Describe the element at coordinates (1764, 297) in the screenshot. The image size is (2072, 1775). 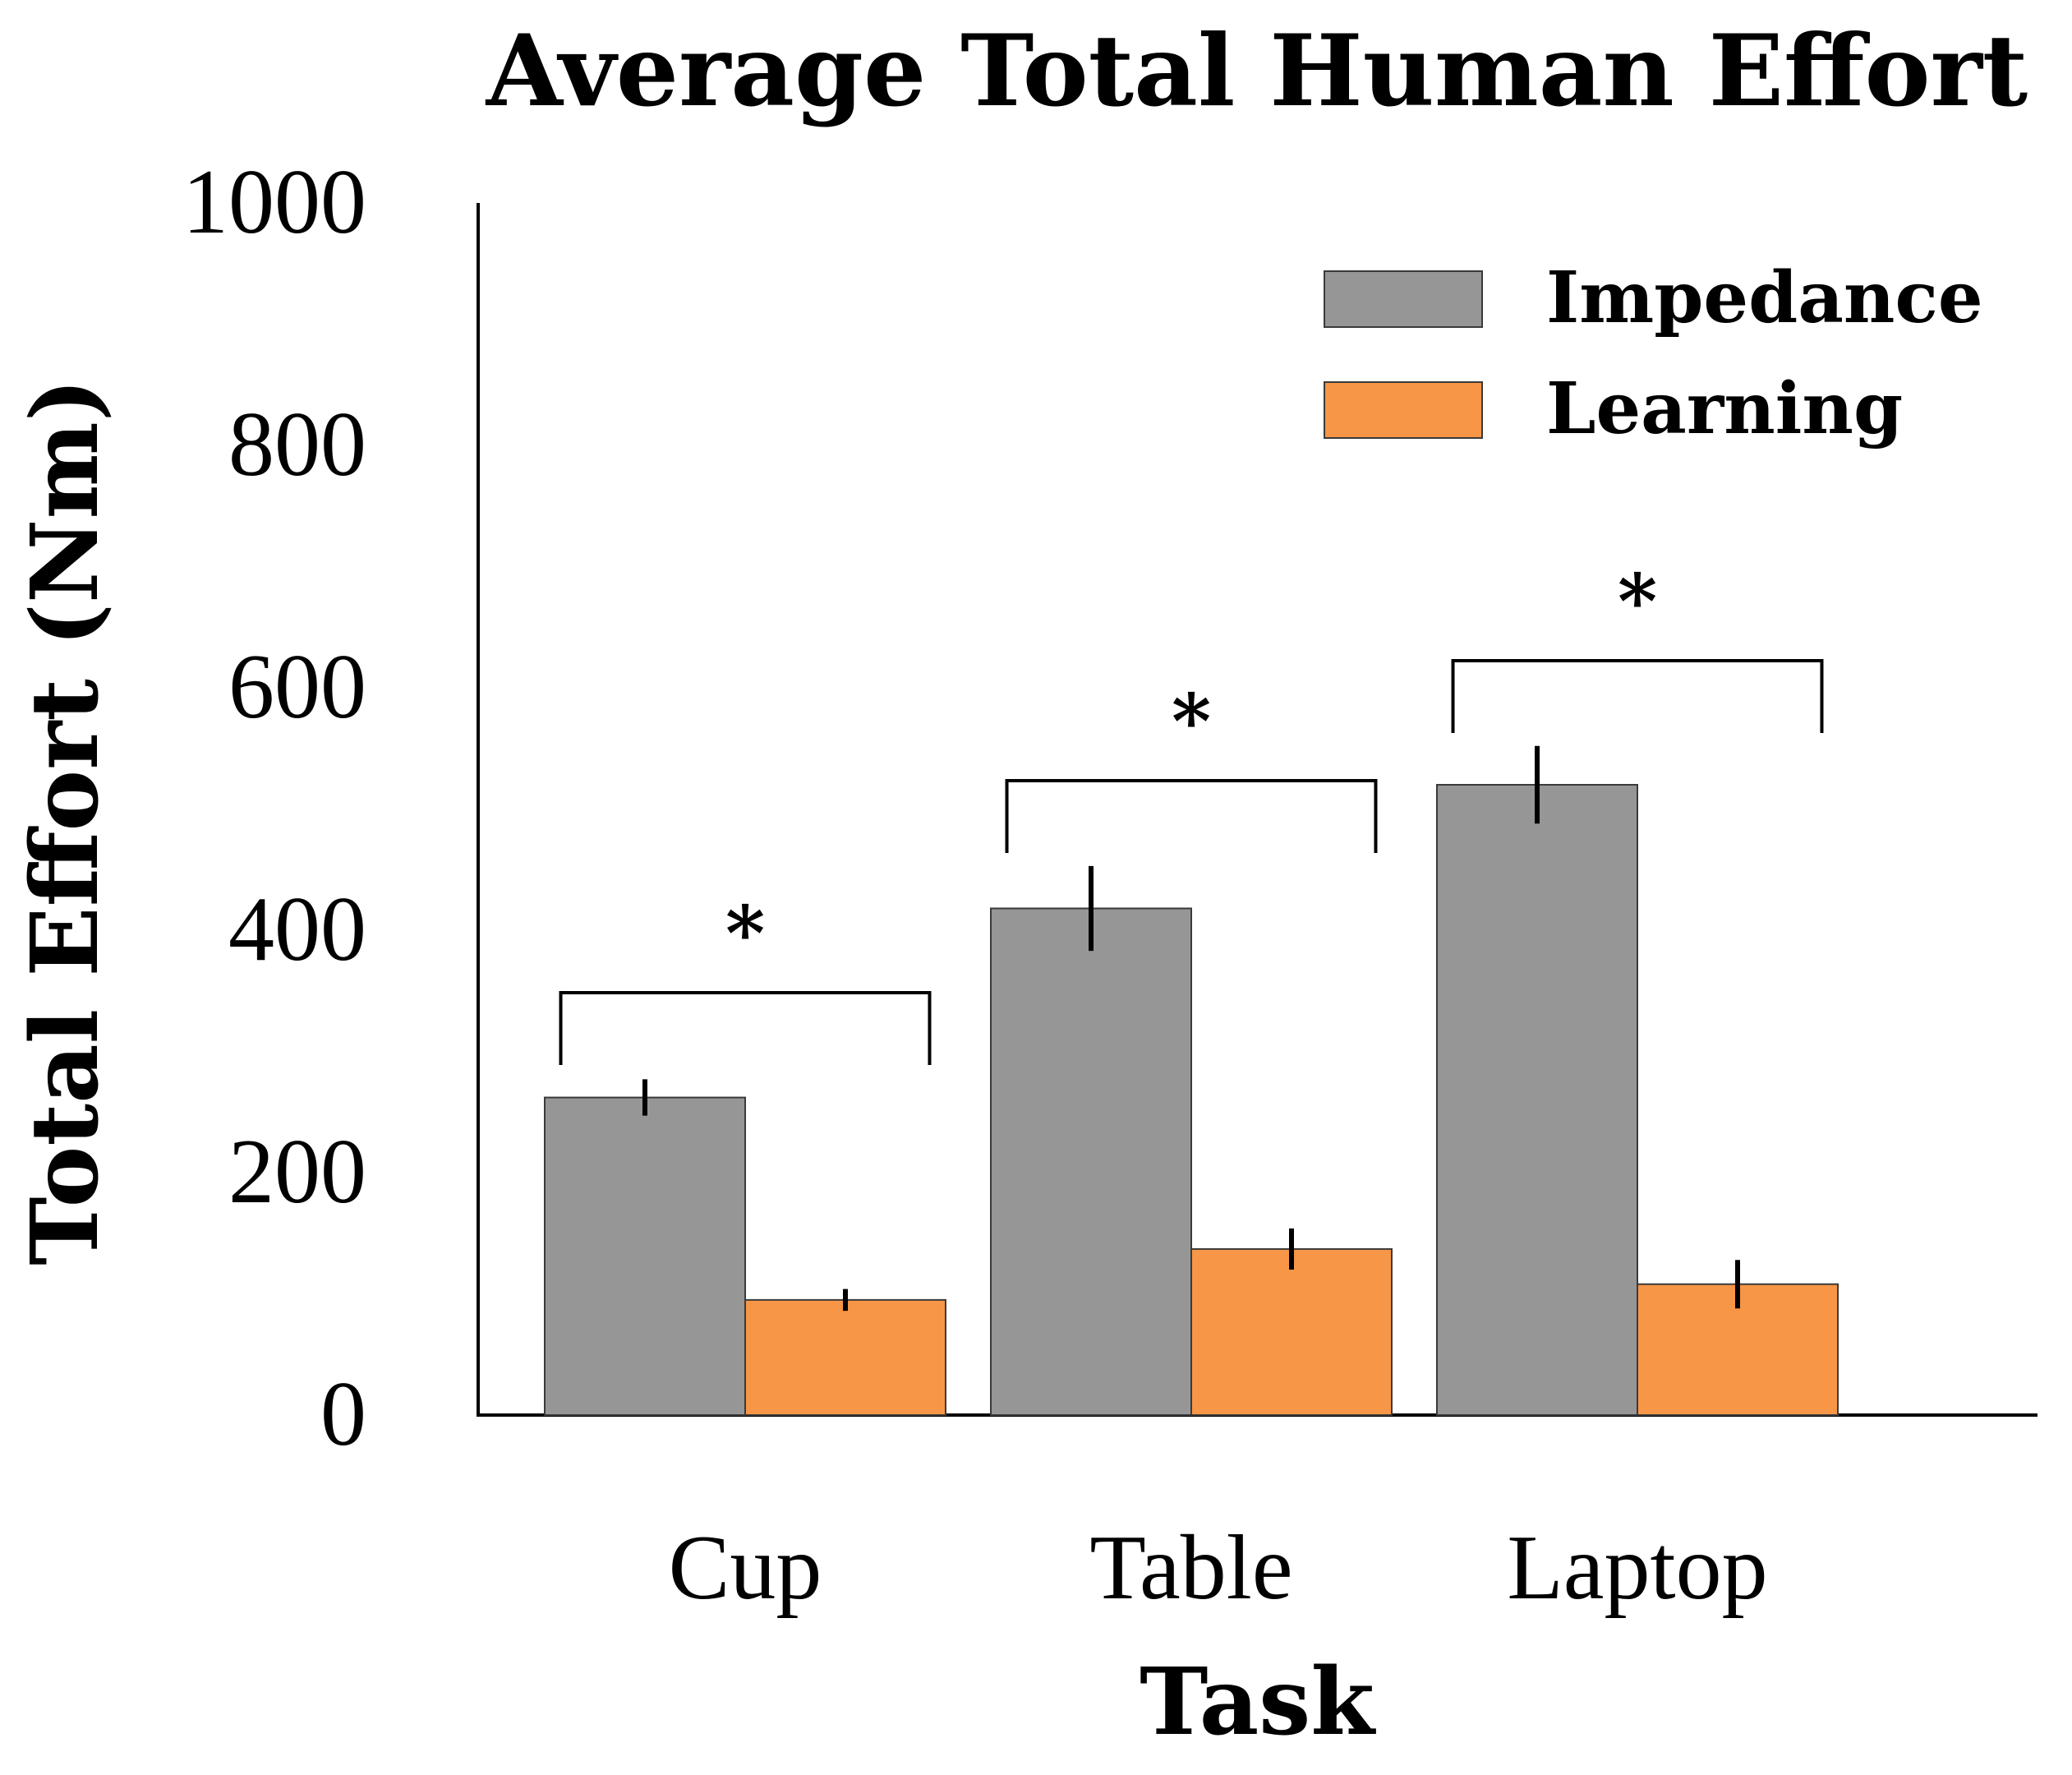
I see `legend-label-impedance: Impedance` at that location.